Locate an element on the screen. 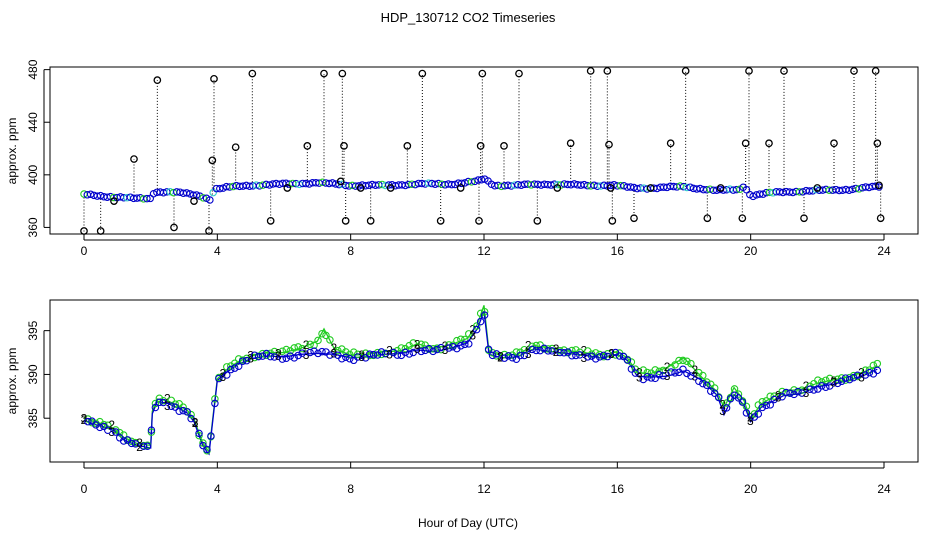 Image resolution: width=936 pixels, height=540 pixels. top-y-axis-label: approx. ppm is located at coordinates (12, 151).